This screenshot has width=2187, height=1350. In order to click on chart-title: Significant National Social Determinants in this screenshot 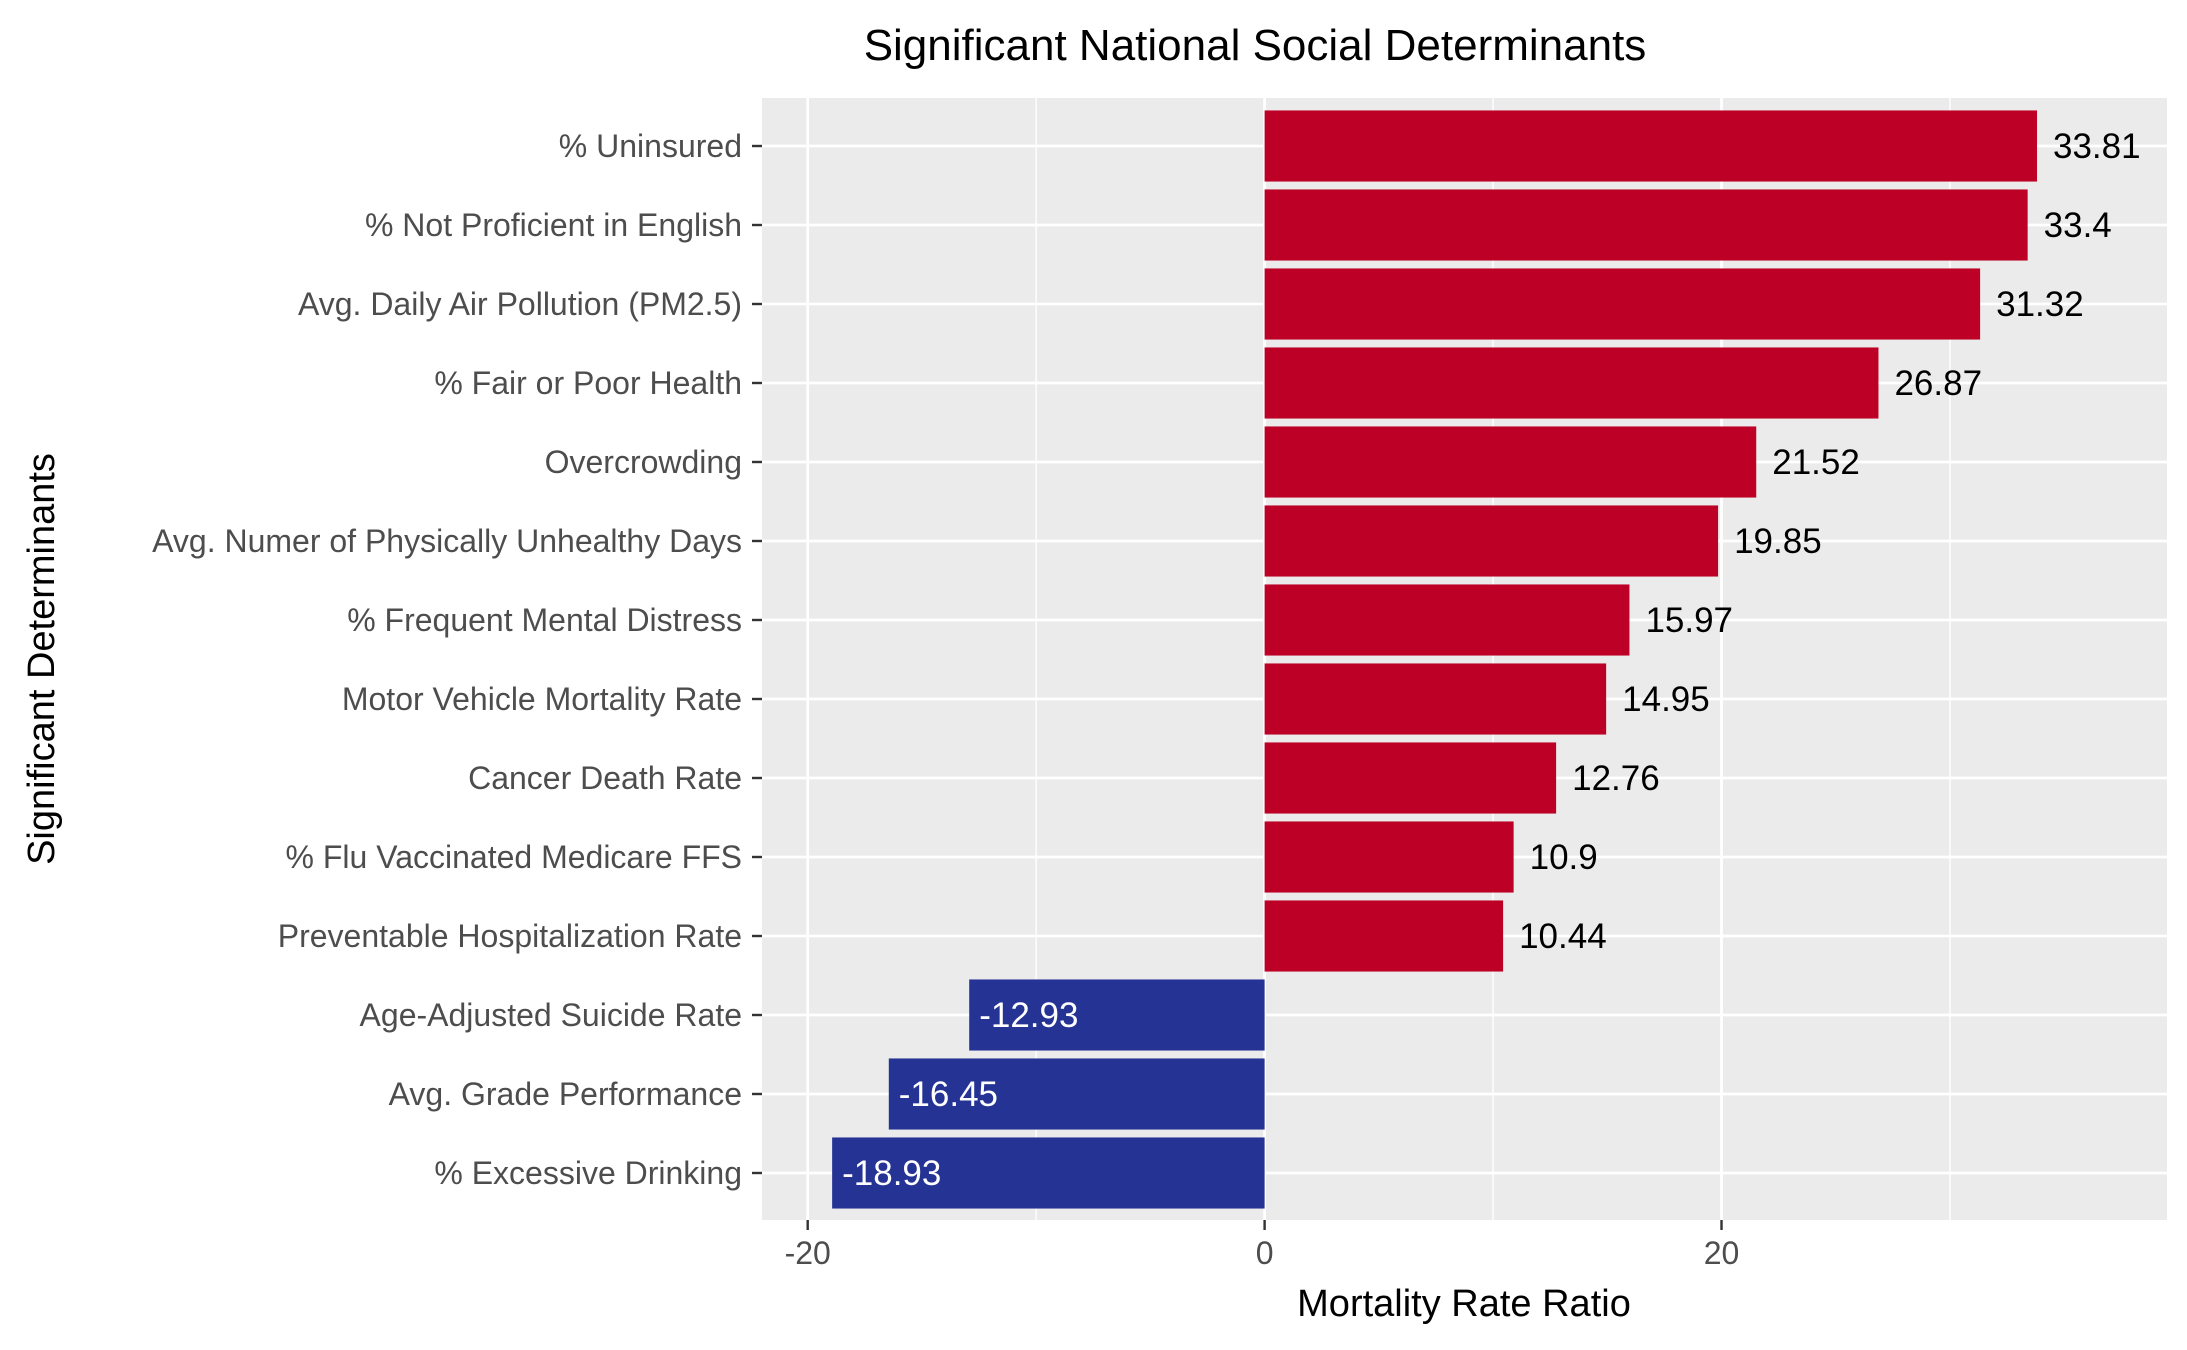, I will do `click(1255, 45)`.